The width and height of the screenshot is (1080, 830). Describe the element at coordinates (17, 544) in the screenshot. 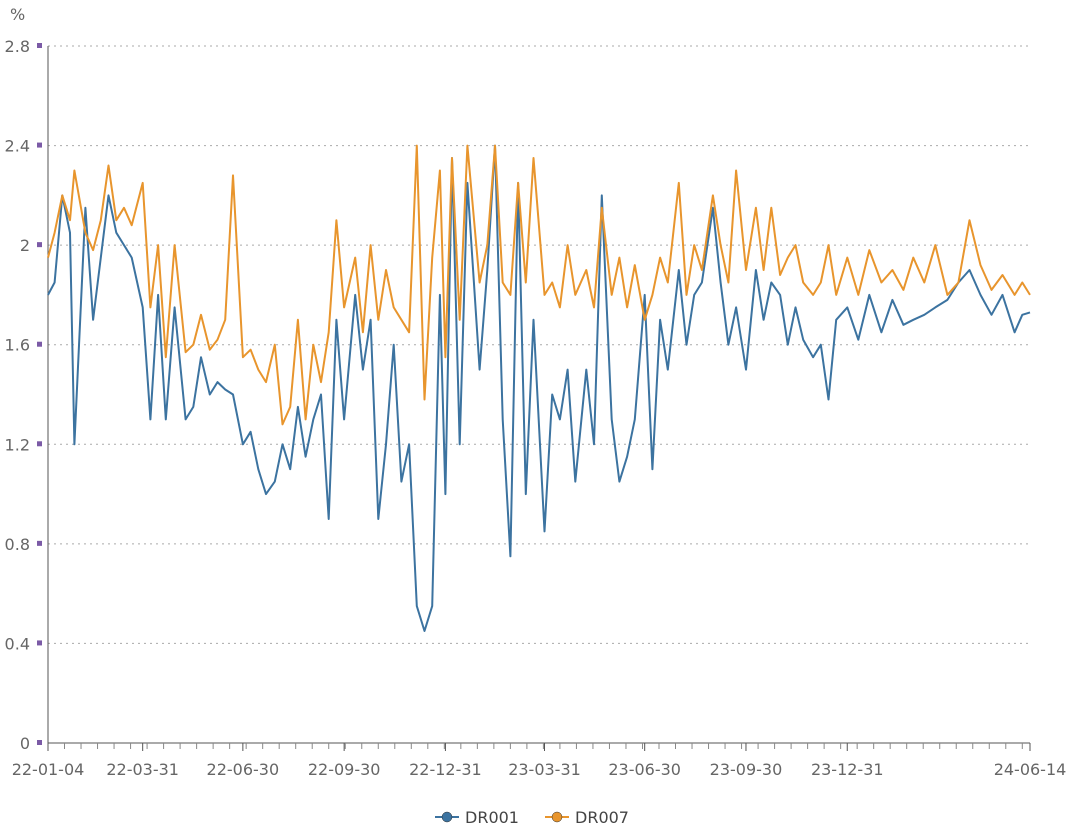

I see `y-tick-label: 0.8` at that location.